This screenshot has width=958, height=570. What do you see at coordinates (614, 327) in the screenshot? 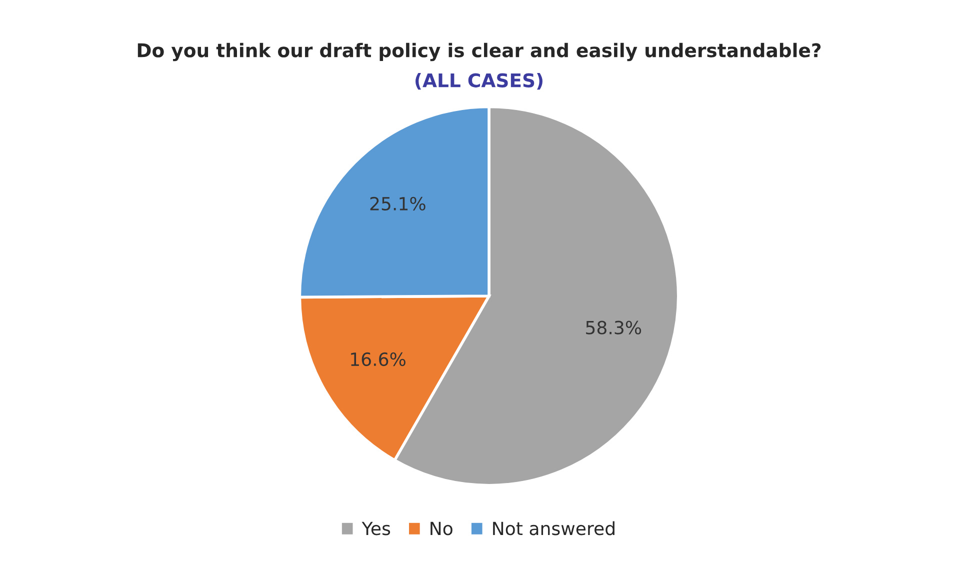
I see `data-label: 58.3%` at bounding box center [614, 327].